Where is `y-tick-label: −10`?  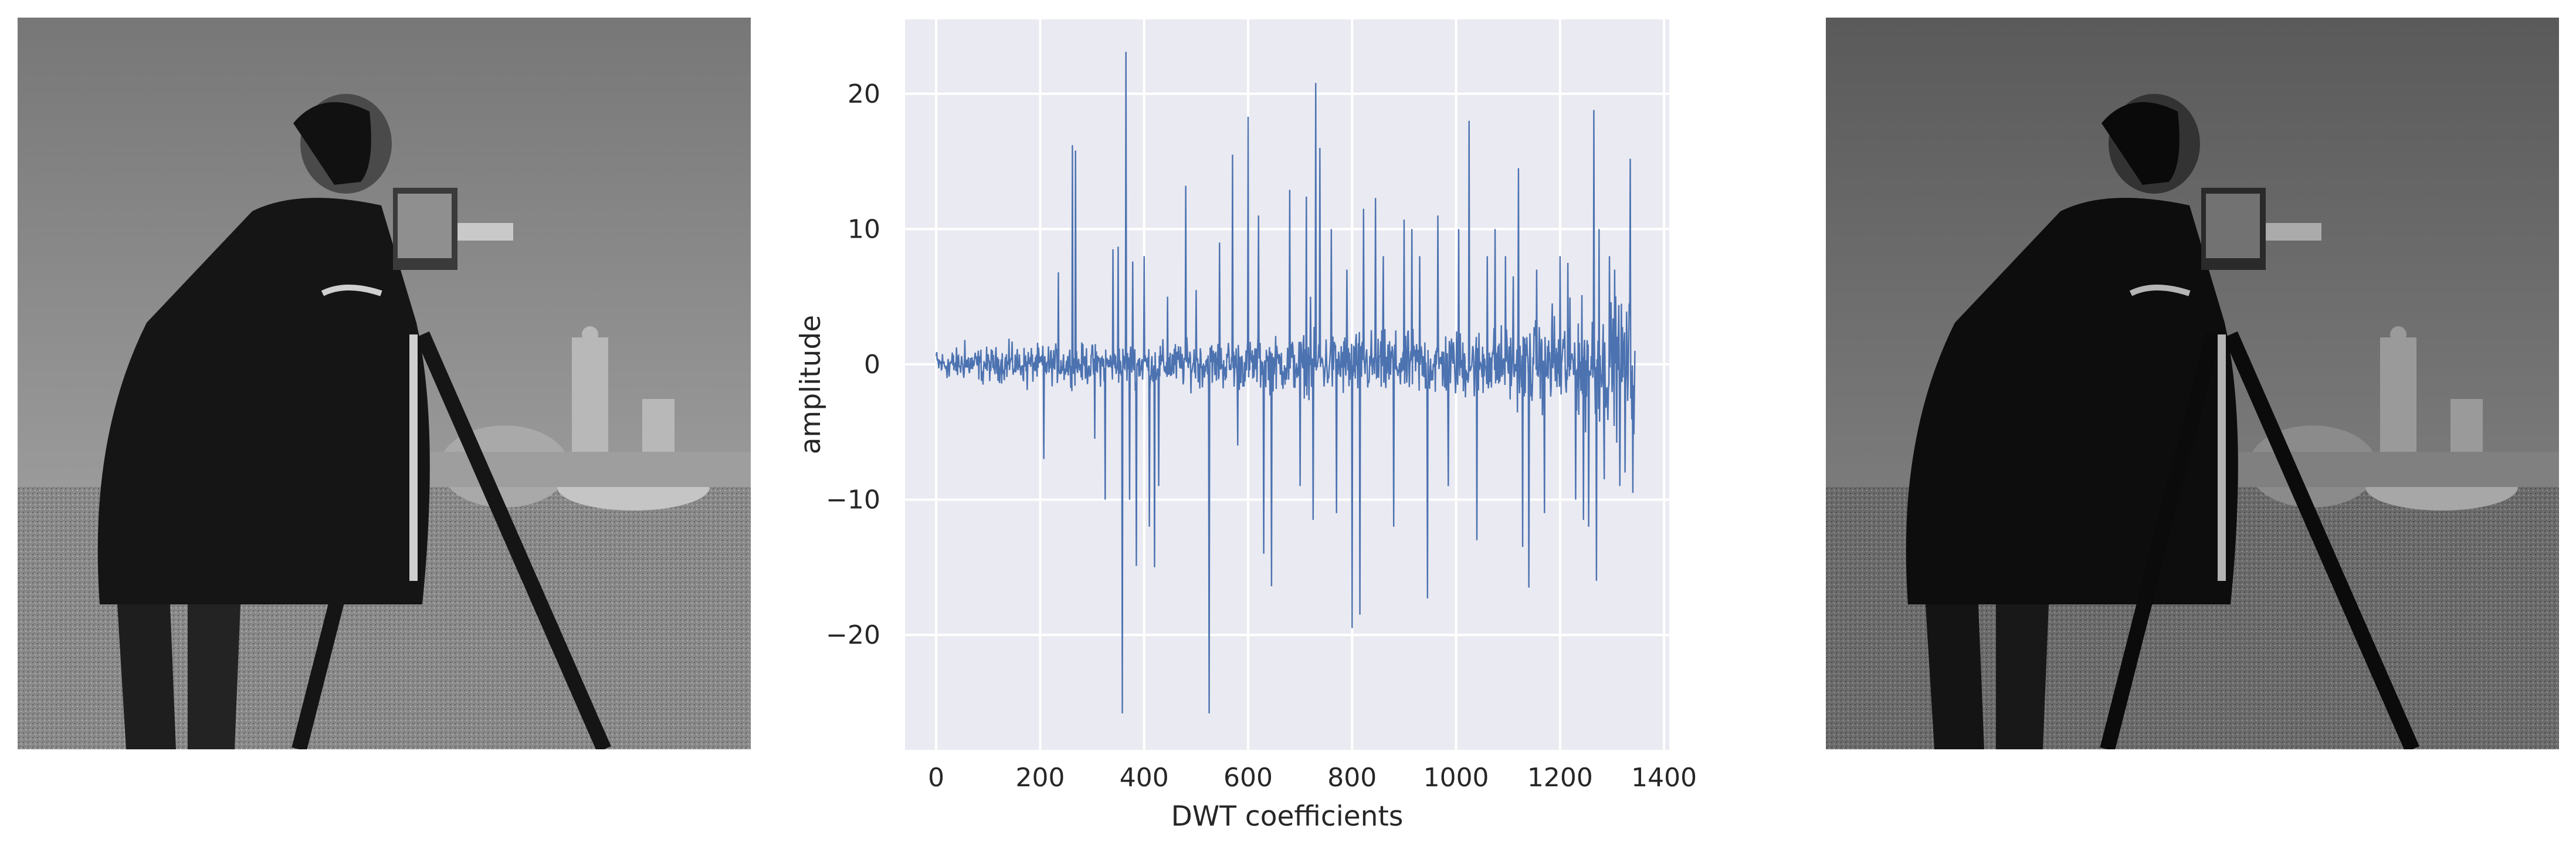
y-tick-label: −10 is located at coordinates (853, 500).